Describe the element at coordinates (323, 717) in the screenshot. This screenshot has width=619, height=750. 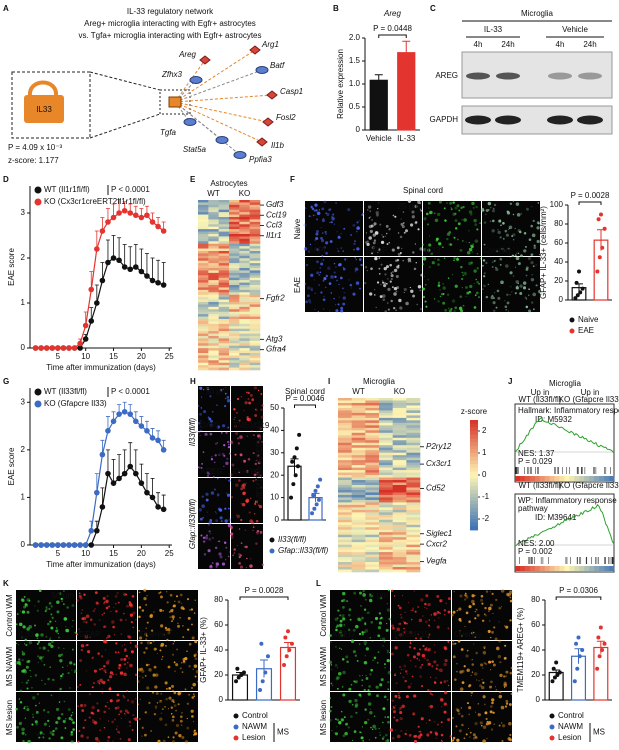
I see `row-label: MS lesion` at that location.